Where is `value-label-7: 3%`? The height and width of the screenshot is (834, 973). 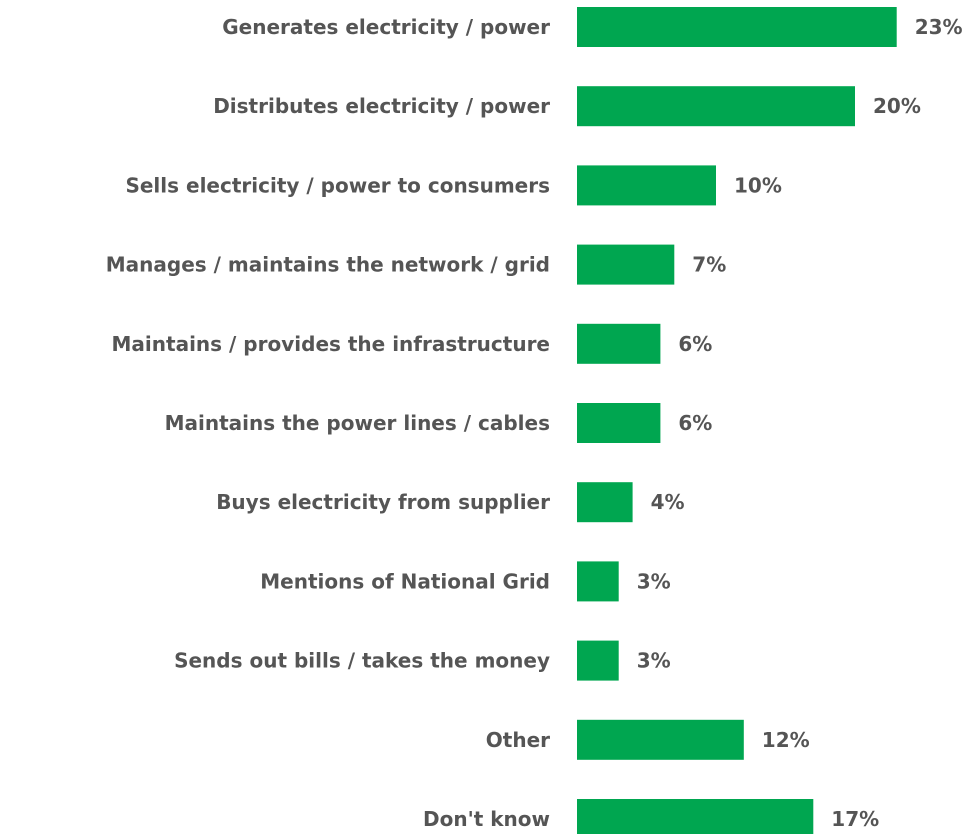
value-label-7: 3% is located at coordinates (654, 581).